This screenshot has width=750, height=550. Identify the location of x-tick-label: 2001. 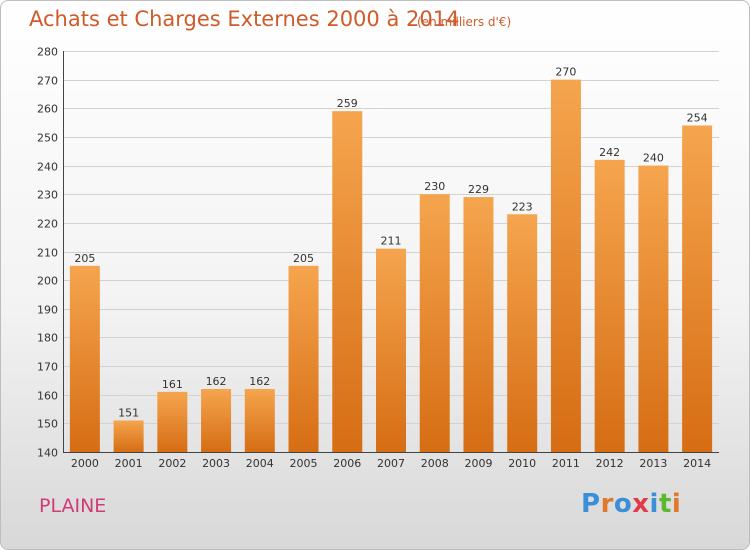
(129, 463).